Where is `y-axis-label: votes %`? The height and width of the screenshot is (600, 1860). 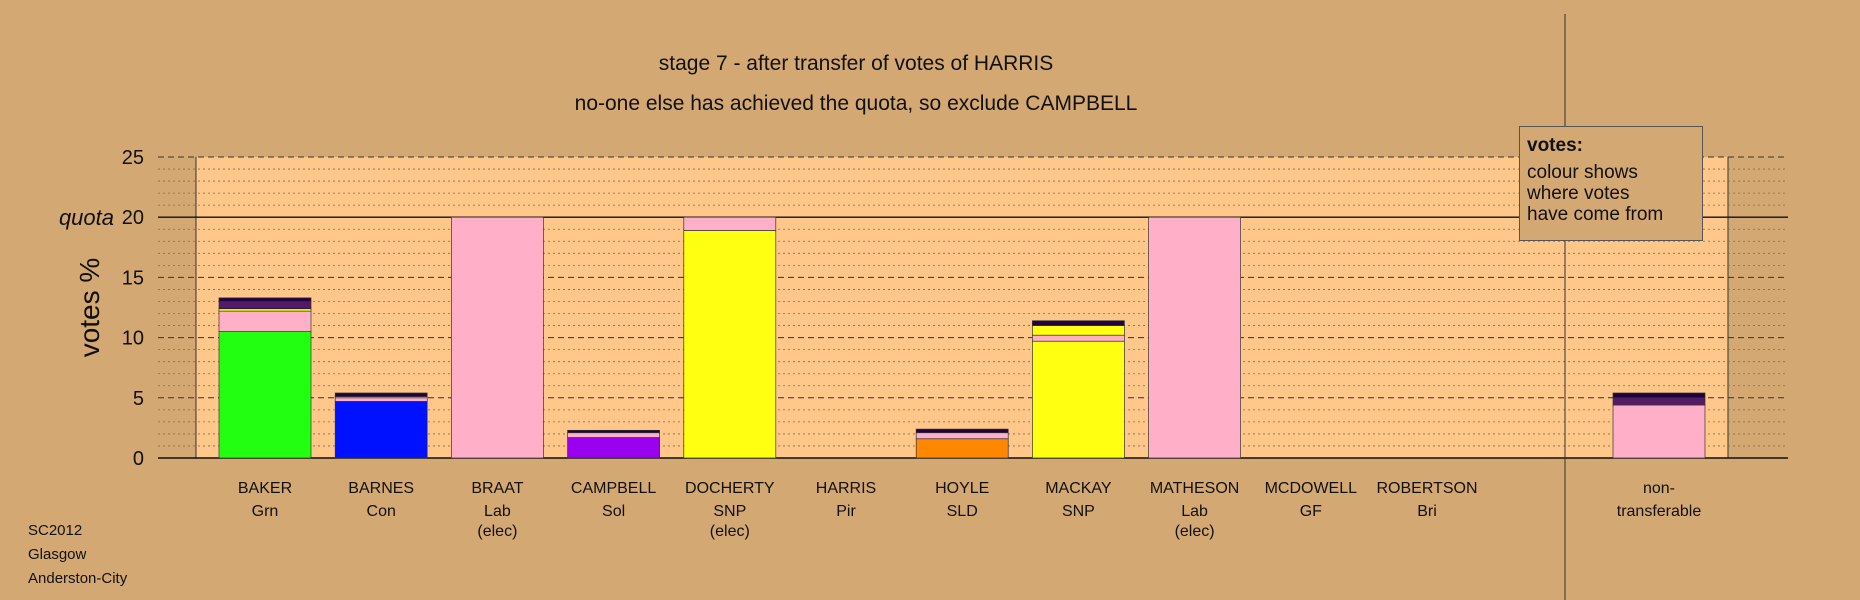 y-axis-label: votes % is located at coordinates (89, 308).